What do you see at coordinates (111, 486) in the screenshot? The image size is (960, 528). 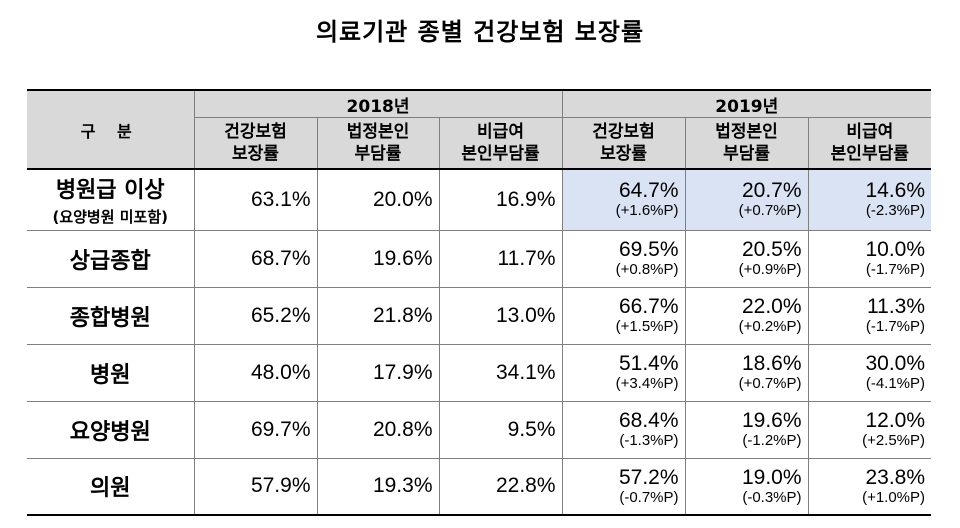 I see `row-label: 의원` at bounding box center [111, 486].